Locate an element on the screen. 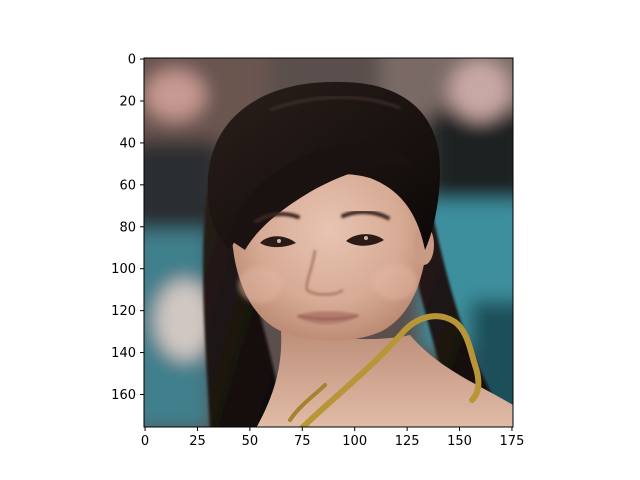 This screenshot has width=640, height=480. y-tick-label: 40 is located at coordinates (127, 143).